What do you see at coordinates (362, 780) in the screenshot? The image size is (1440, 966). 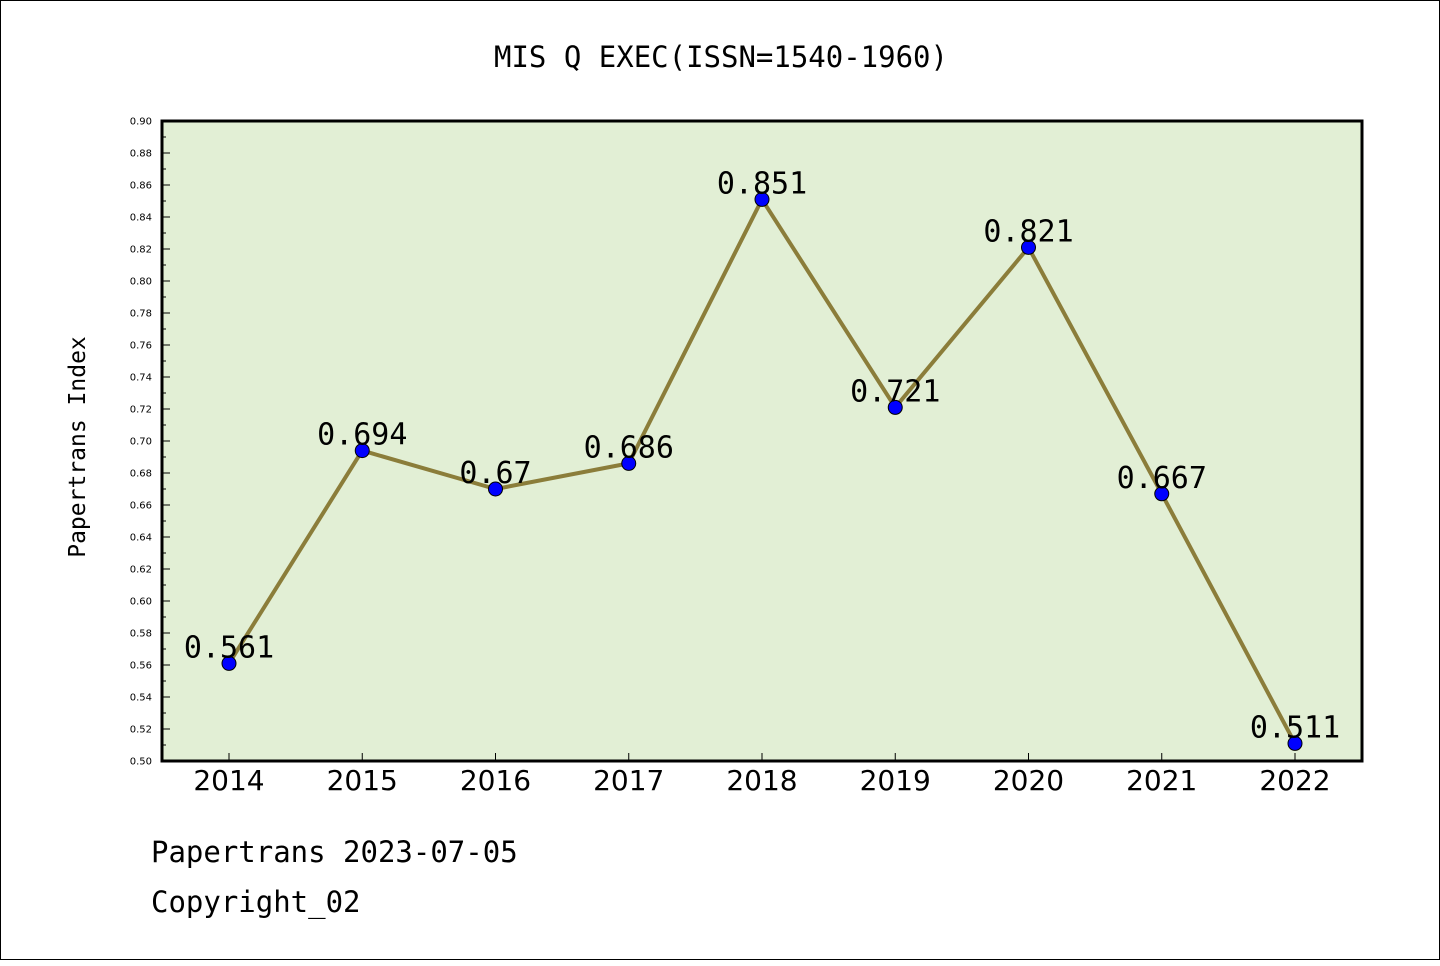 I see `x-tick-label: 2015` at bounding box center [362, 780].